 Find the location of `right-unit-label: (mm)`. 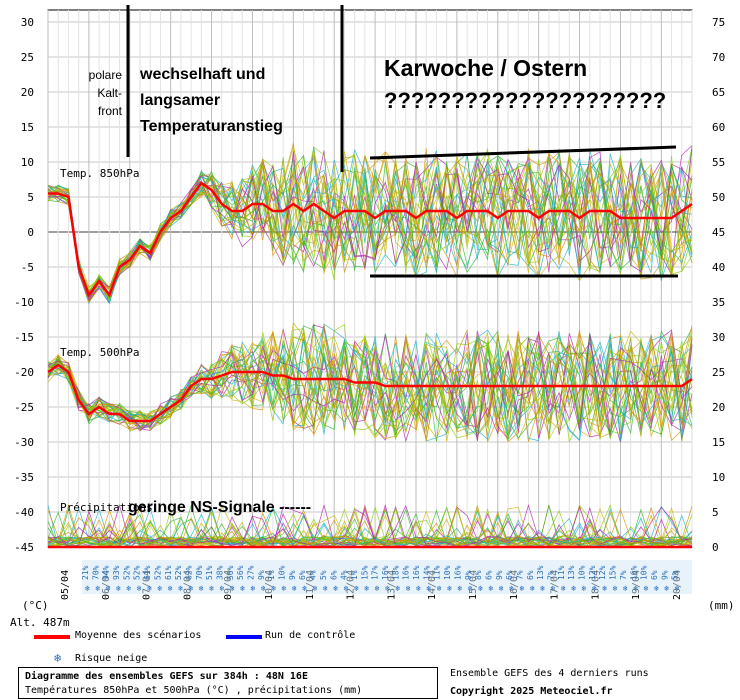

right-unit-label: (mm) is located at coordinates (721, 605).